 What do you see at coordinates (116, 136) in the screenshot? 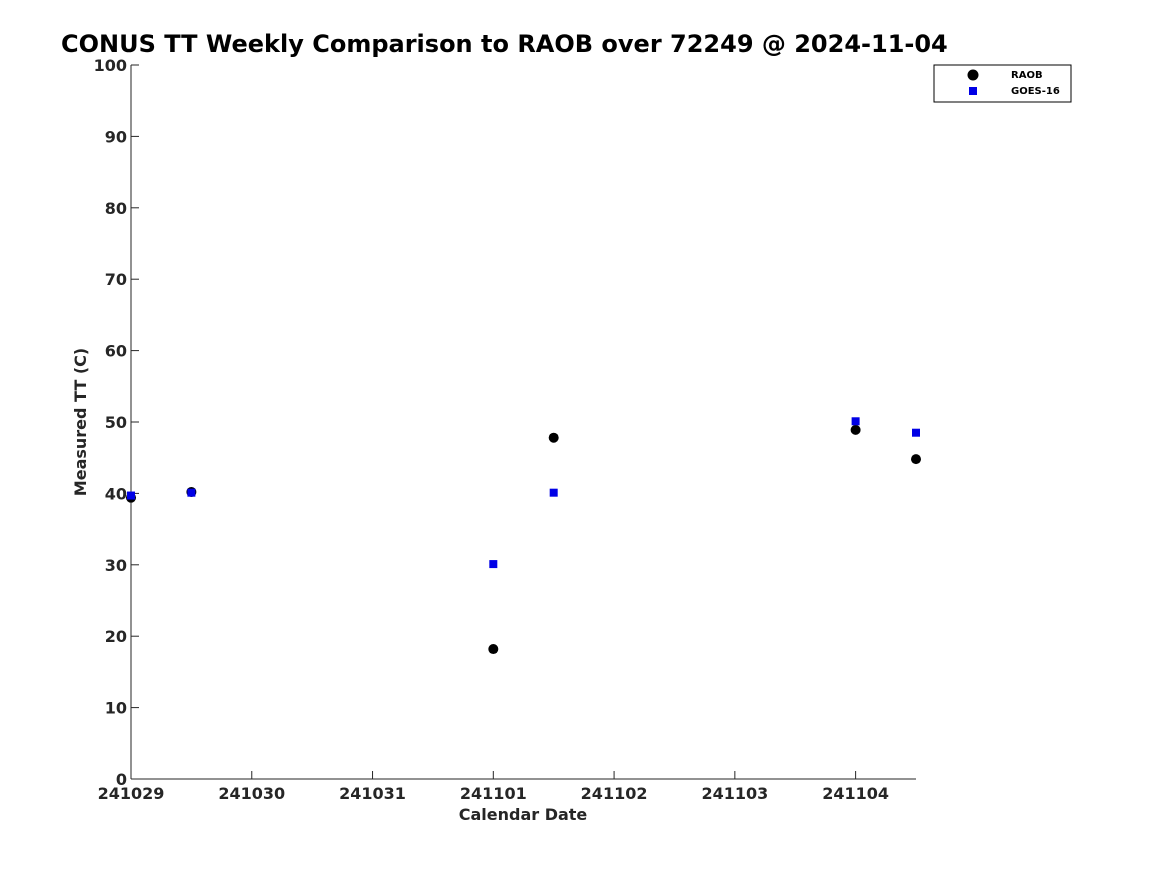
I see `y-tick-label: 90` at bounding box center [116, 136].